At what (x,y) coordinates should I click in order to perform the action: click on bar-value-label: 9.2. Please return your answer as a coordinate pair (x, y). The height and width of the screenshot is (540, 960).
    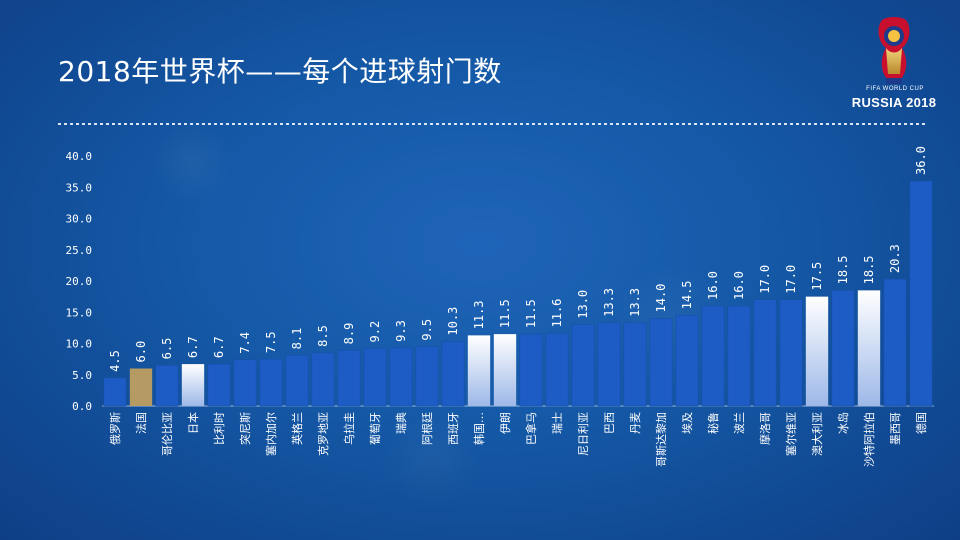
    Looking at the image, I should click on (375, 332).